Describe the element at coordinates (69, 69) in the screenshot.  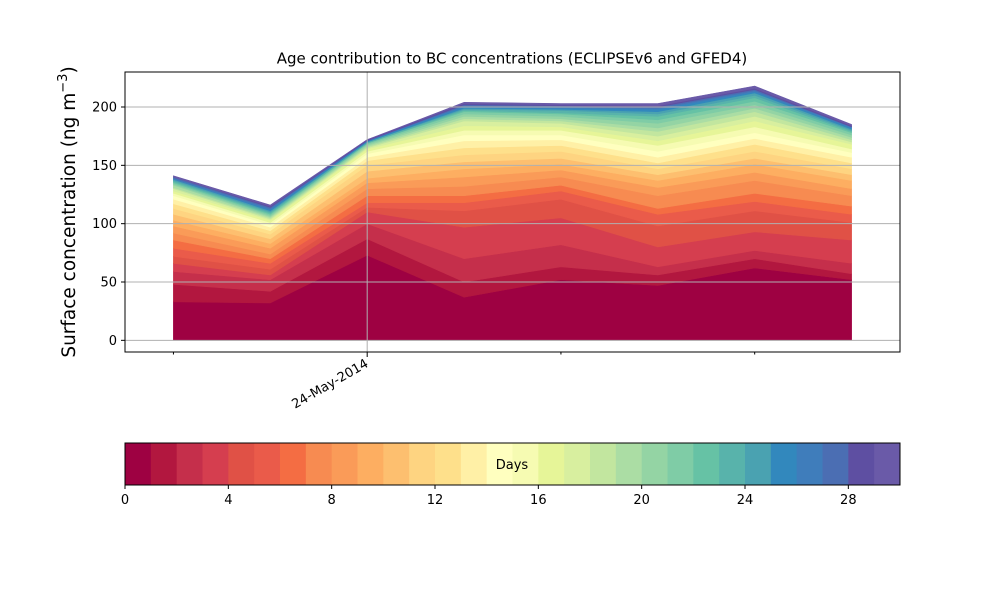
I see `y-axis-label-close: )` at that location.